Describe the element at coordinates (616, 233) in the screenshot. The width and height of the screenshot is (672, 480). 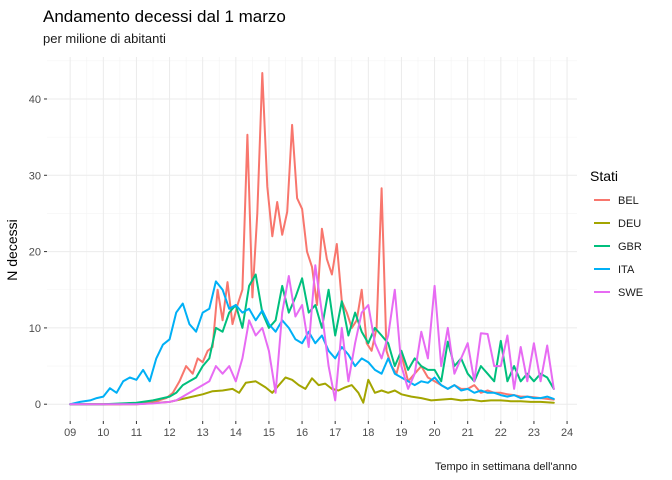
I see `legend: Stati BEL DEU GBR ITA SWE` at that location.